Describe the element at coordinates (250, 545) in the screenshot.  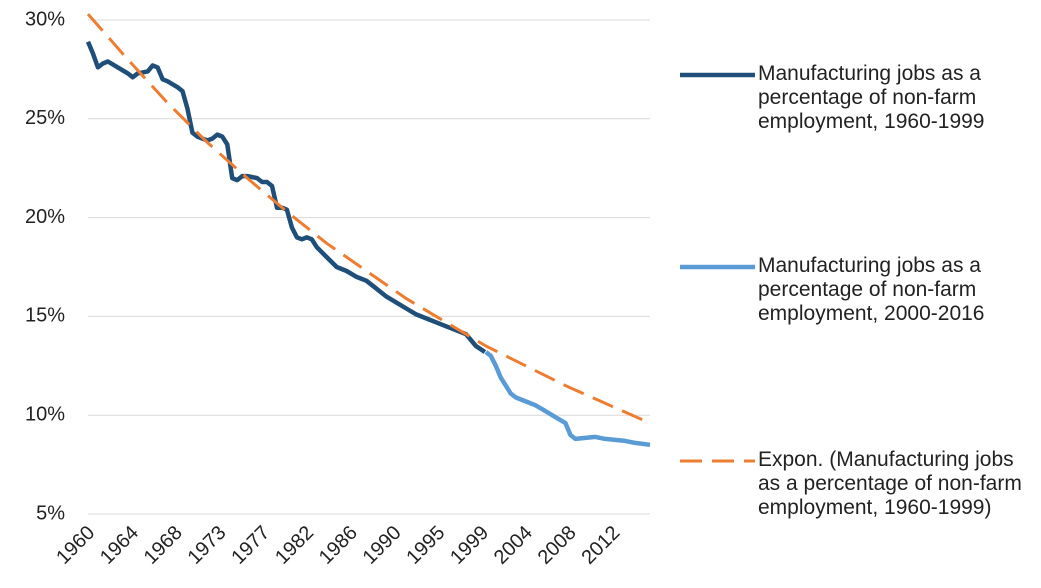
I see `x-tick-label: 1977` at that location.